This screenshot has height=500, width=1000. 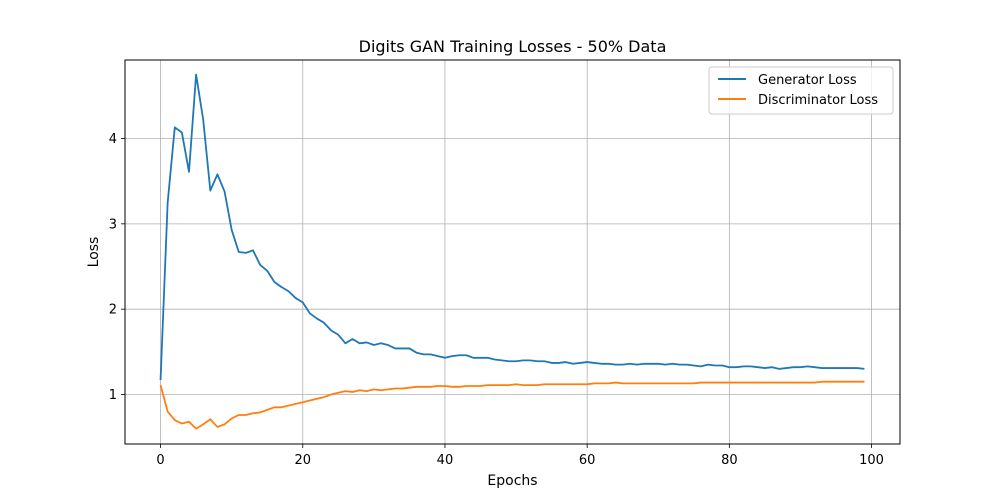 I want to click on x-axis-label: Epochs, so click(x=512, y=481).